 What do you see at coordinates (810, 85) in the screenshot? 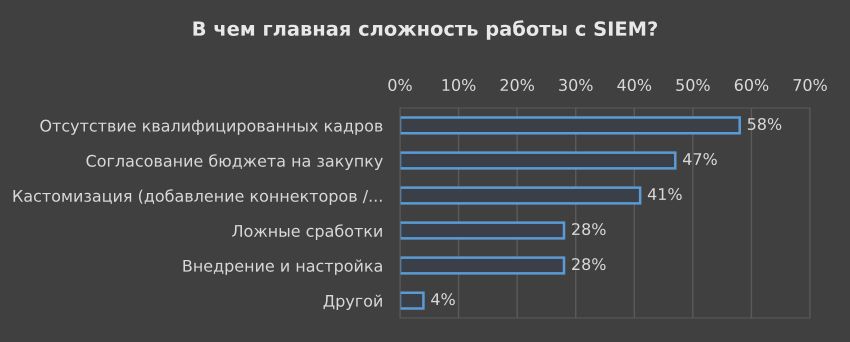
I see `x-tick-label: 70%` at bounding box center [810, 85].